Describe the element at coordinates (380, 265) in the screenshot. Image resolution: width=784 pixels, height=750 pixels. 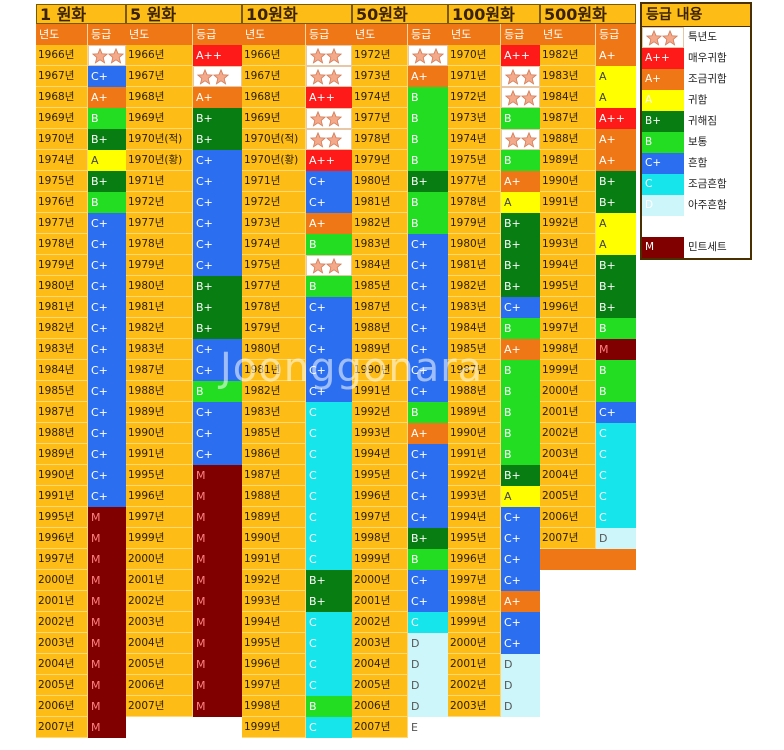
I see `year-cell: 1984년` at that location.